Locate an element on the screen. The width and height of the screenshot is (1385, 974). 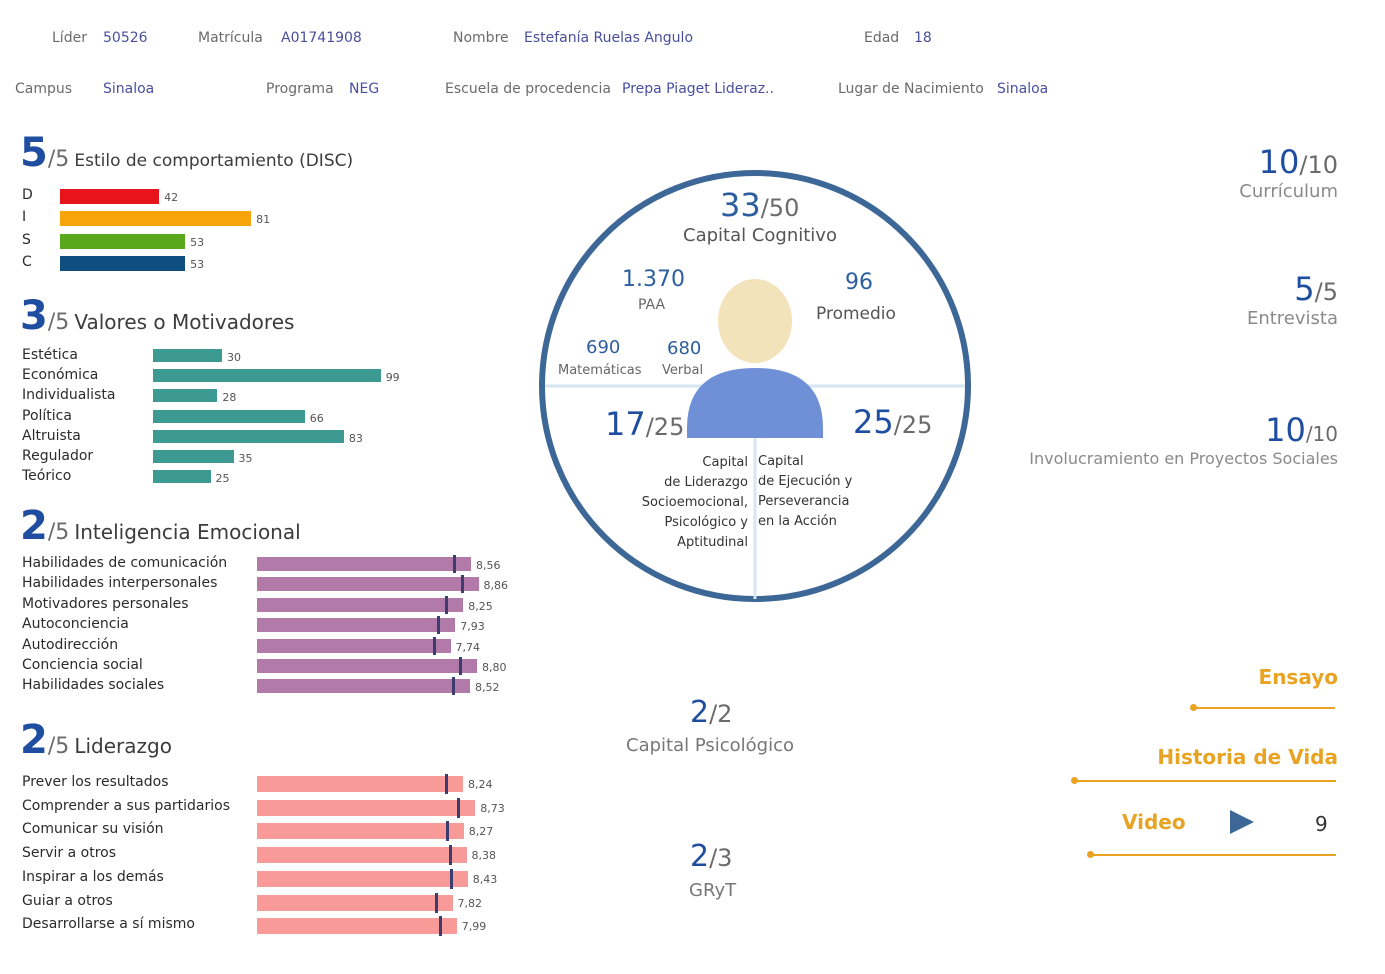
nombre-value: Estefanía Ruelas Angulo is located at coordinates (609, 38).